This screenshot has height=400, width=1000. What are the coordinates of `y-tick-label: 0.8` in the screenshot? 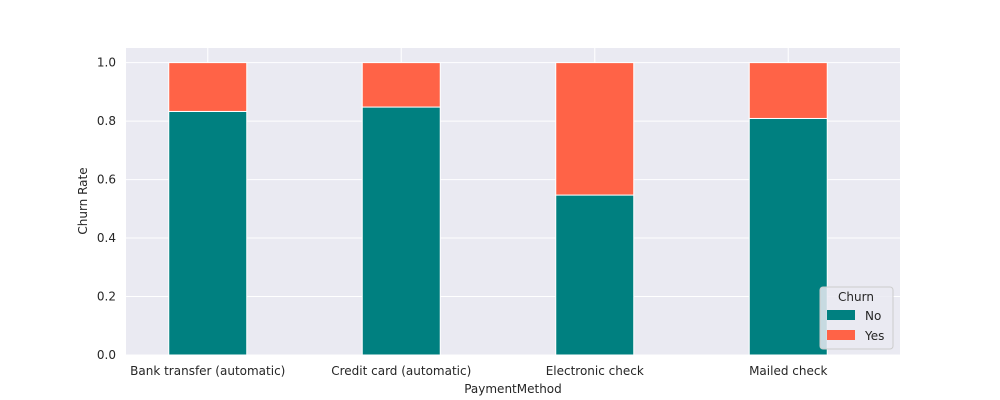 It's located at (106, 121).